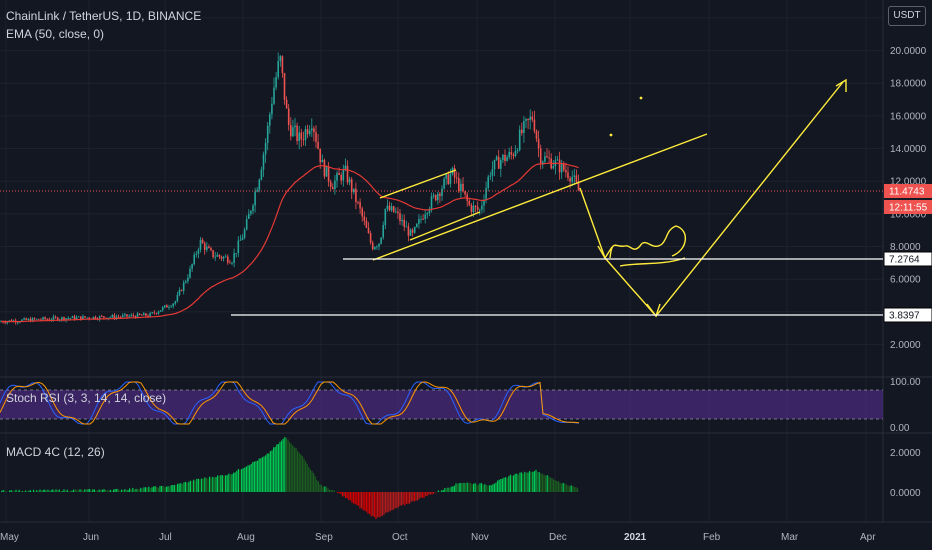  Describe the element at coordinates (900, 428) in the screenshot. I see `stoch-axis-label: 0.00` at that location.